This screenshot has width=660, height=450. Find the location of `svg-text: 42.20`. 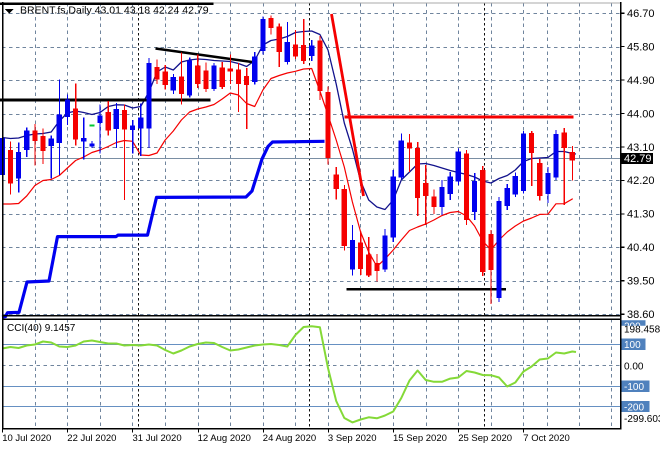

svg-text: 42.20 is located at coordinates (641, 181).